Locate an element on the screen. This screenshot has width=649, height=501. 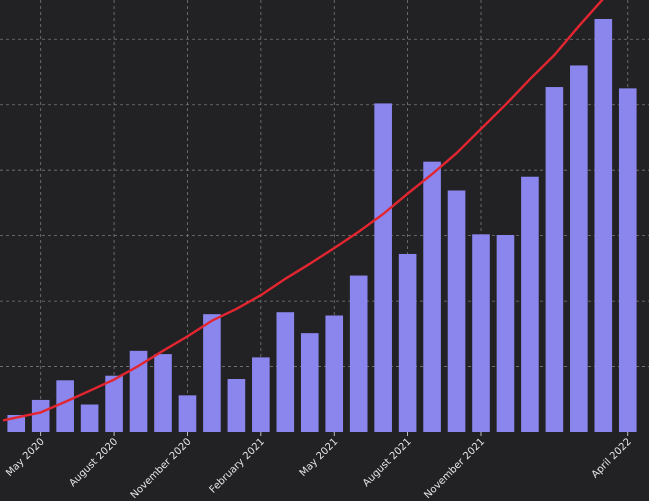
x-tick-label-3: February 2021 is located at coordinates (237, 465).